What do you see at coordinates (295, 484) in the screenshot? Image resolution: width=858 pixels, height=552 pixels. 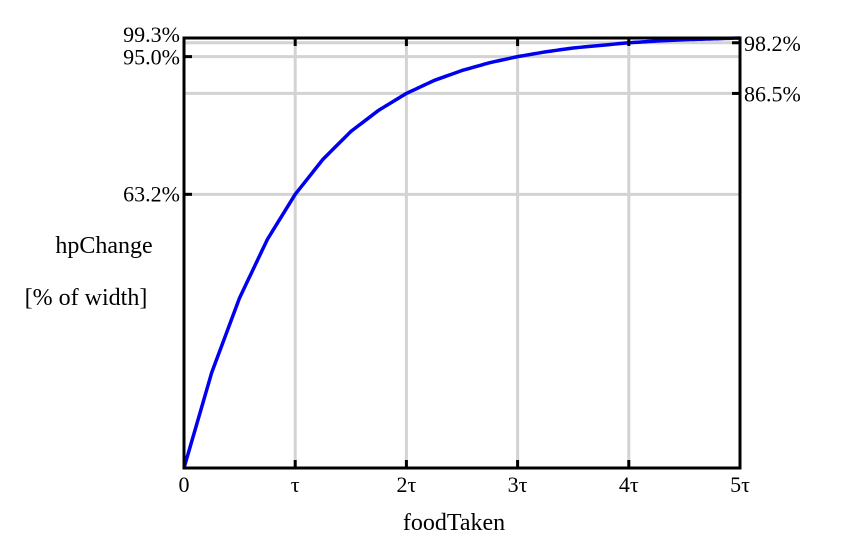 I see `x-tick-label: τ` at bounding box center [295, 484].